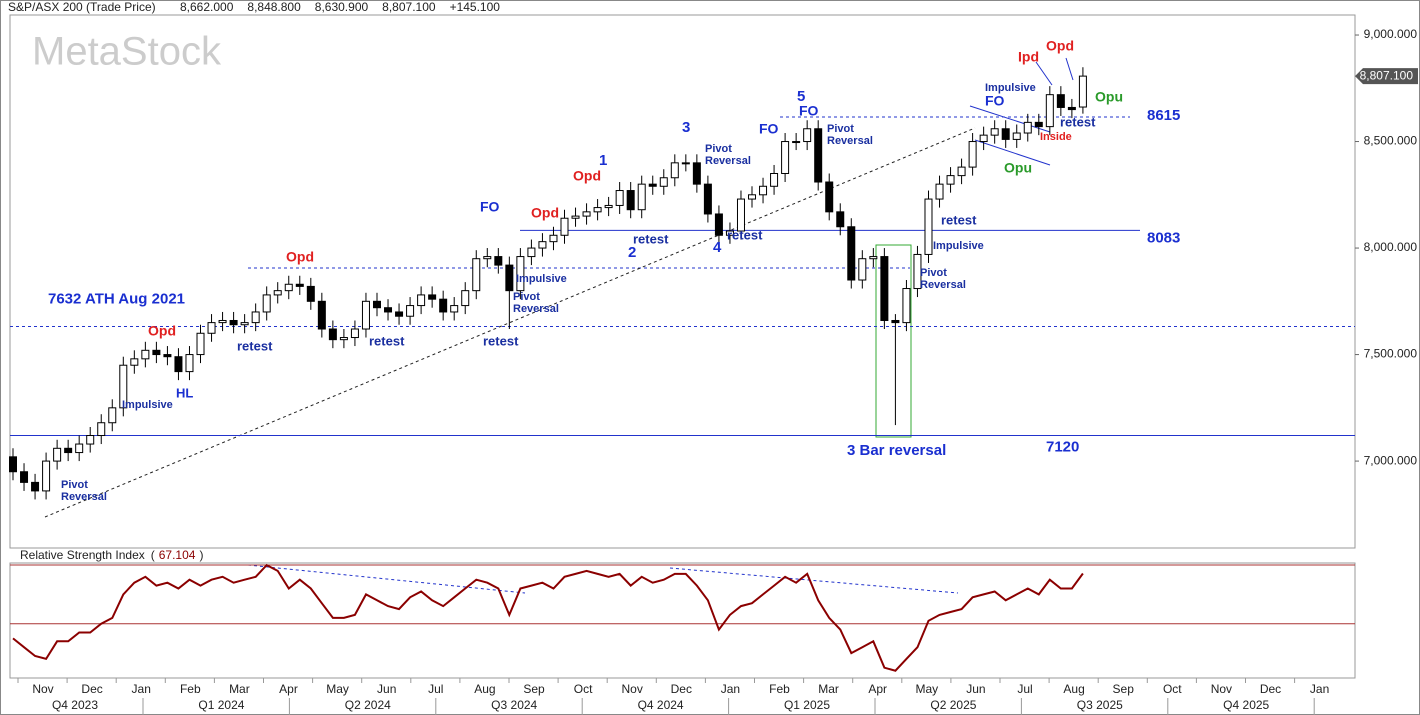  Describe the element at coordinates (1386, 76) in the screenshot. I see `price-badge` at that location.